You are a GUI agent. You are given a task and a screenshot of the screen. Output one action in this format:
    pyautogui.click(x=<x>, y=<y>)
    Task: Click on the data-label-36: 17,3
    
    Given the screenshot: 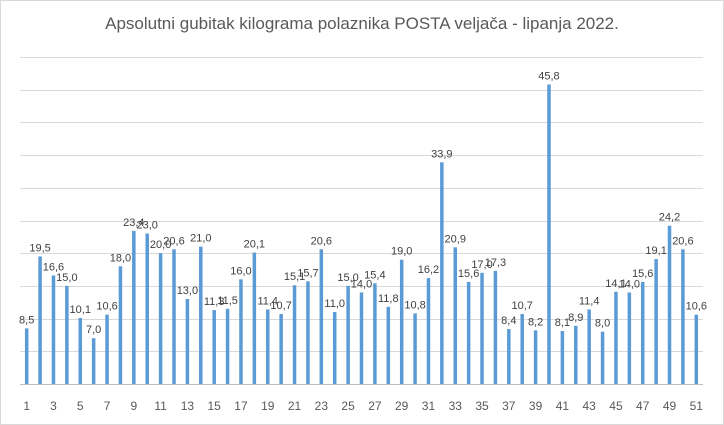 What is the action you would take?
    pyautogui.click(x=495, y=263)
    